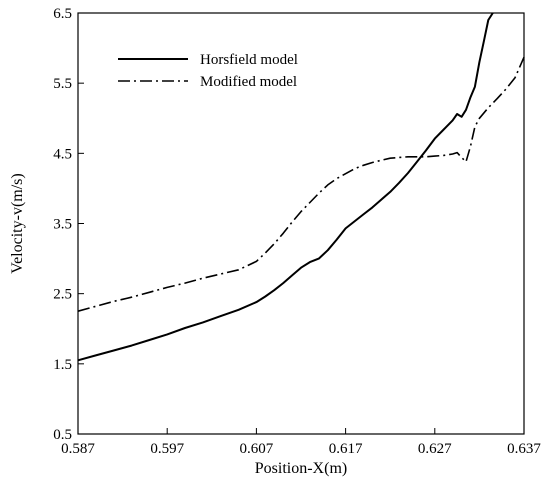  What do you see at coordinates (257, 449) in the screenshot?
I see `x-tick-label: 0.607` at bounding box center [257, 449].